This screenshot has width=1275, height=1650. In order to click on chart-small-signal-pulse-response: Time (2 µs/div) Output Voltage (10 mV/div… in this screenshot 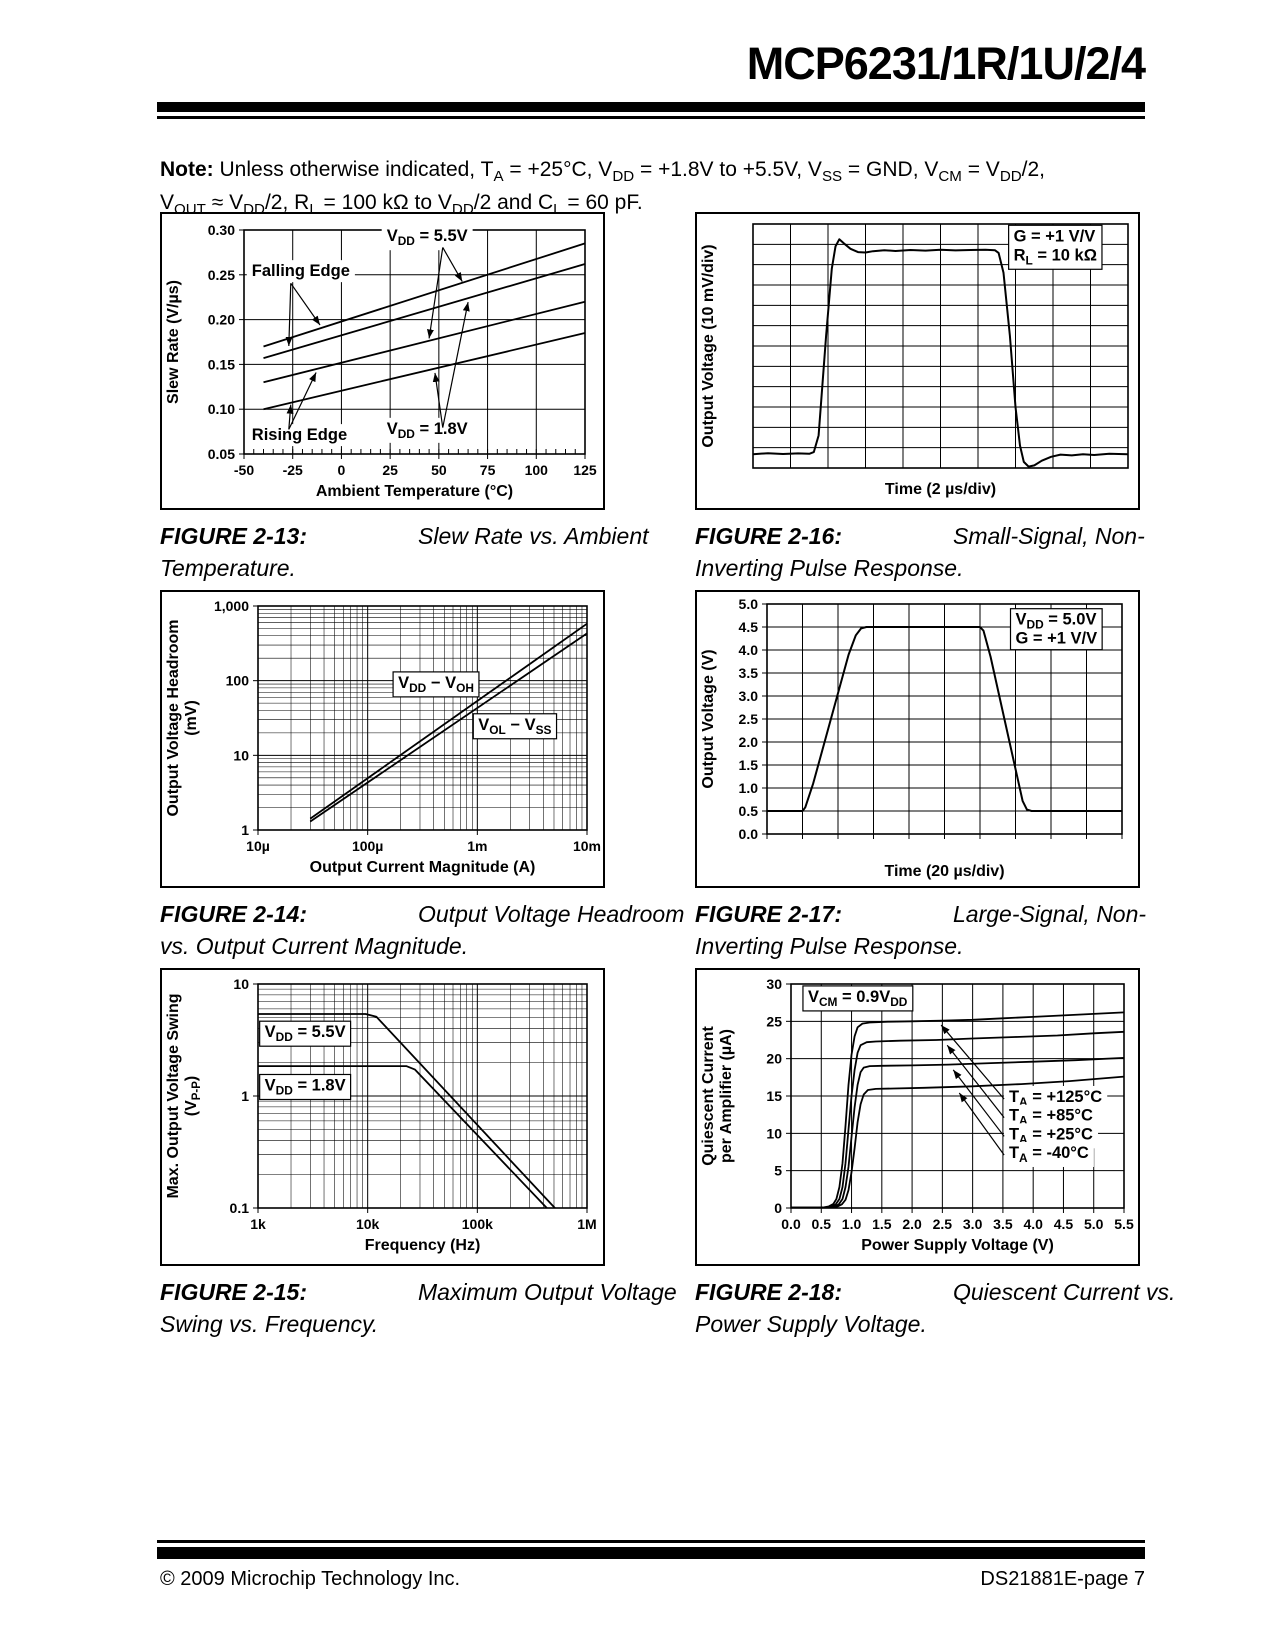, I will do `click(917, 361)`.